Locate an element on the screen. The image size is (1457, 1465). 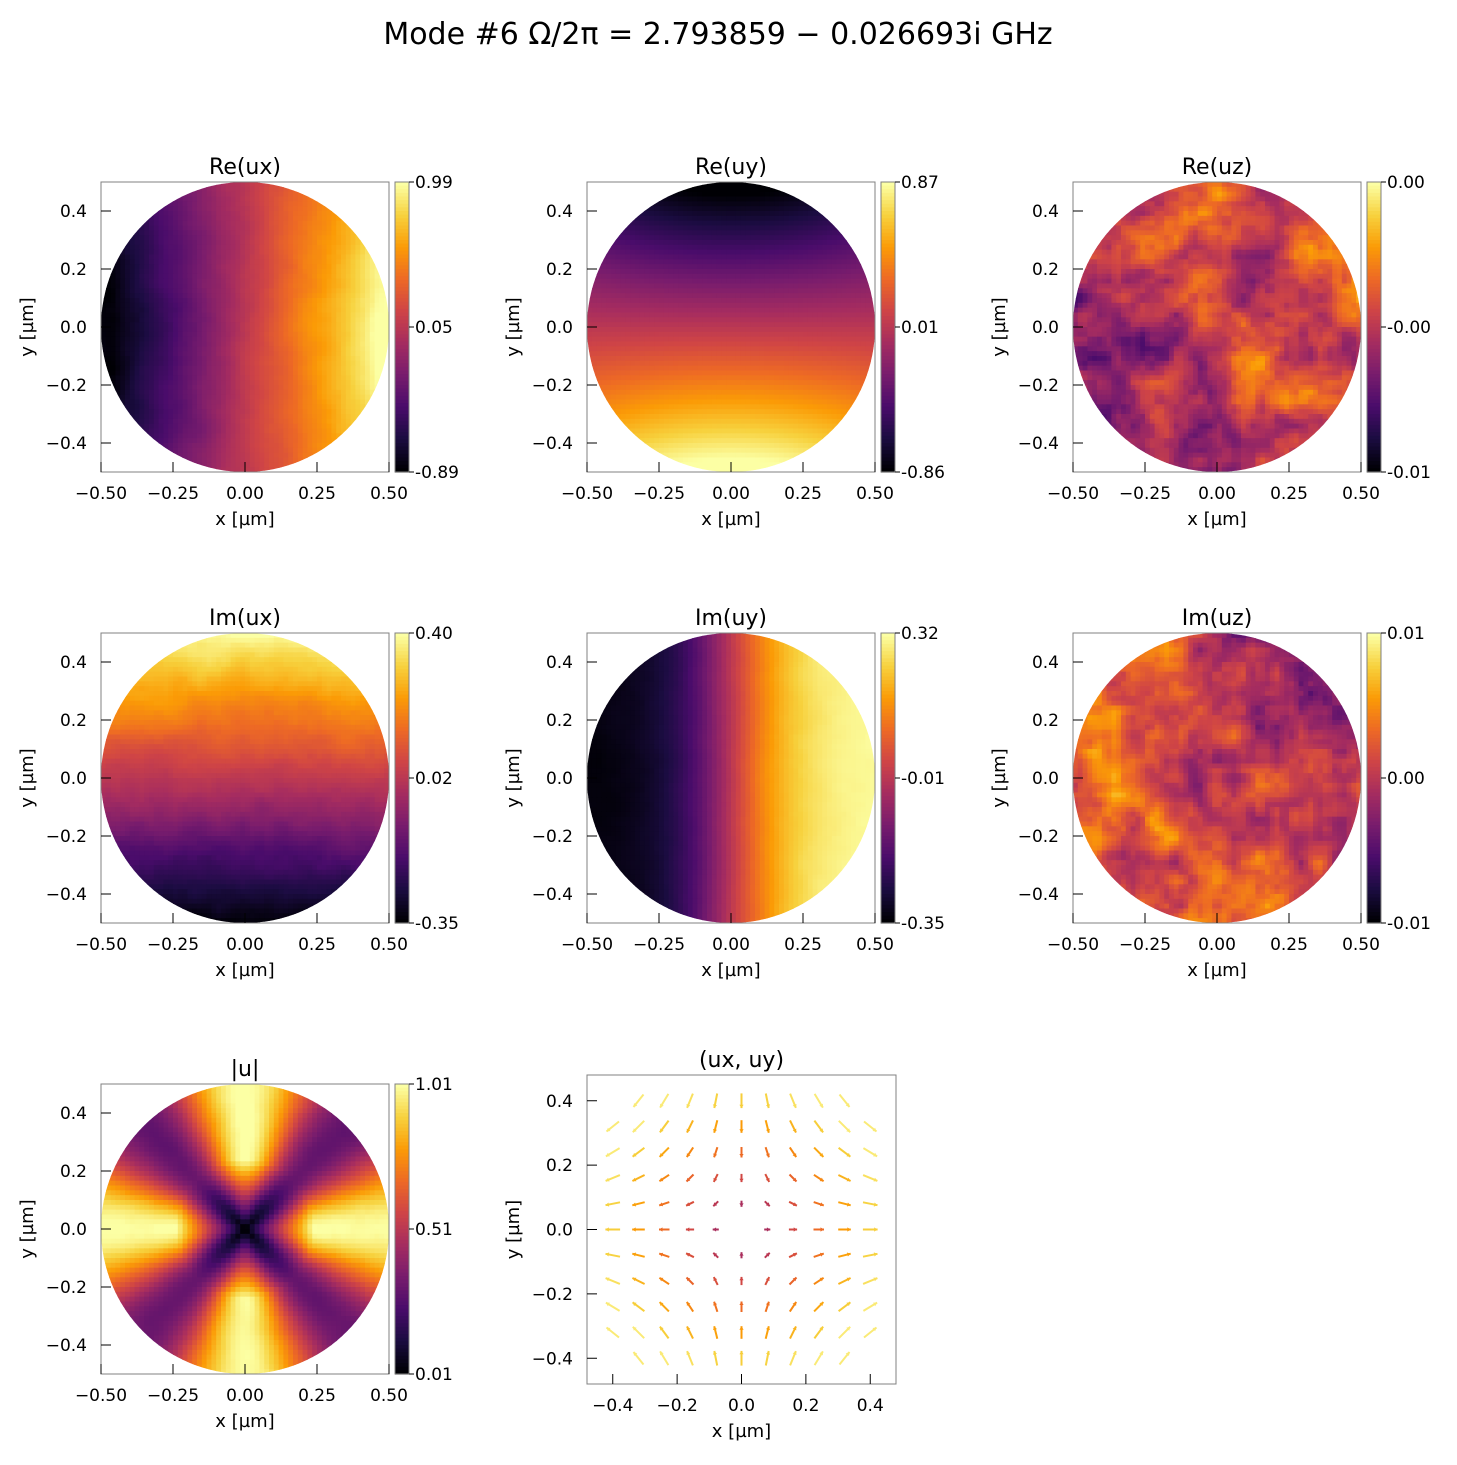
x-tick-label: 0.25 is located at coordinates (317, 494).